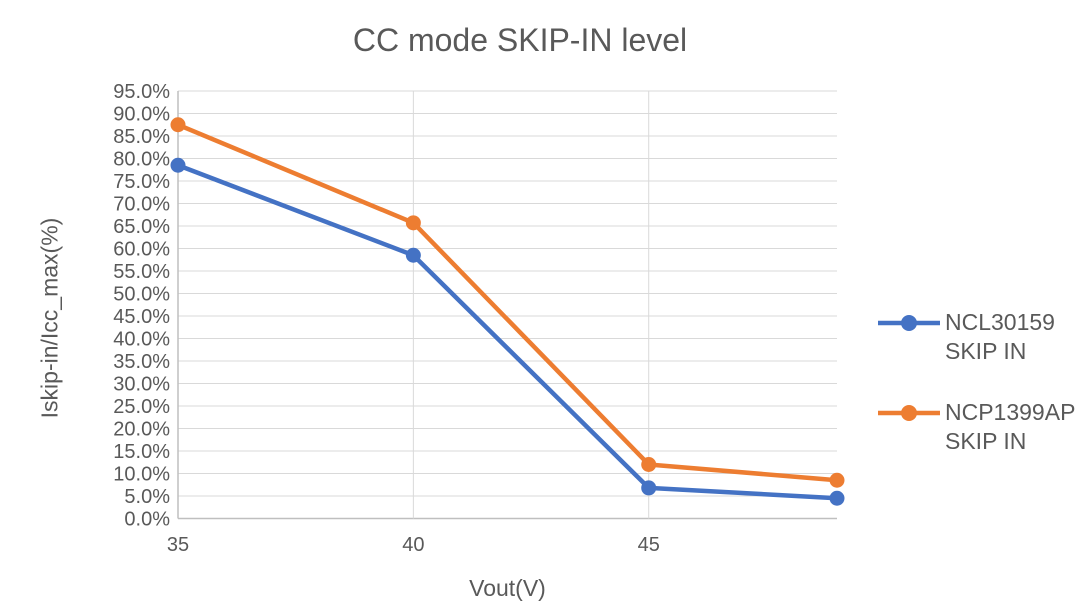 The height and width of the screenshot is (611, 1080). I want to click on y-tick-label: 35.0%, so click(141, 362).